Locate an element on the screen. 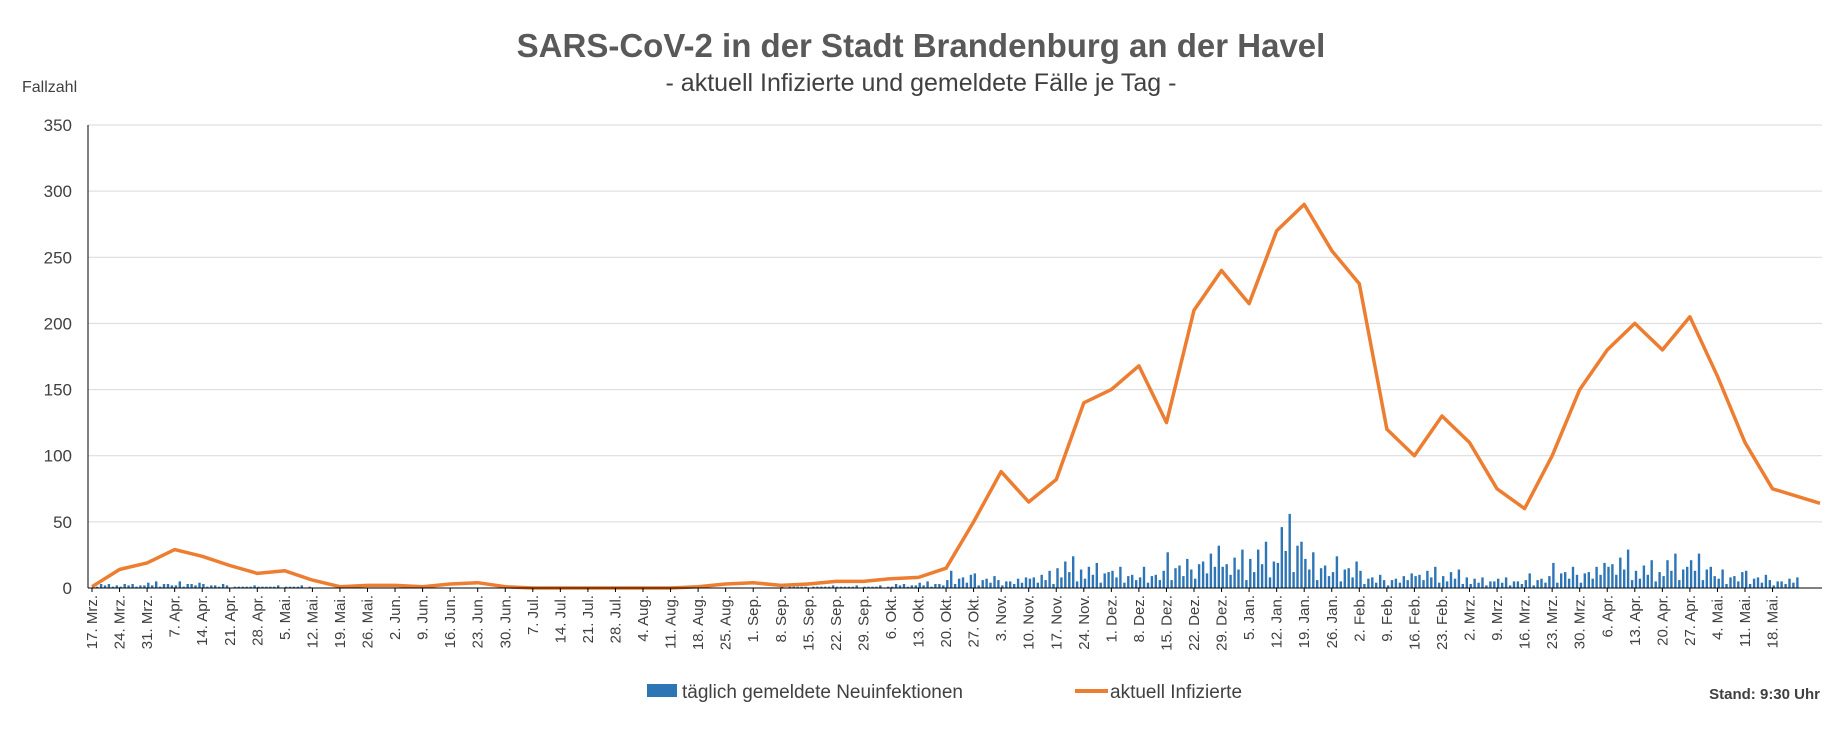 Image resolution: width=1843 pixels, height=729 pixels. x-tick-label: 16. Jun. is located at coordinates (450, 621).